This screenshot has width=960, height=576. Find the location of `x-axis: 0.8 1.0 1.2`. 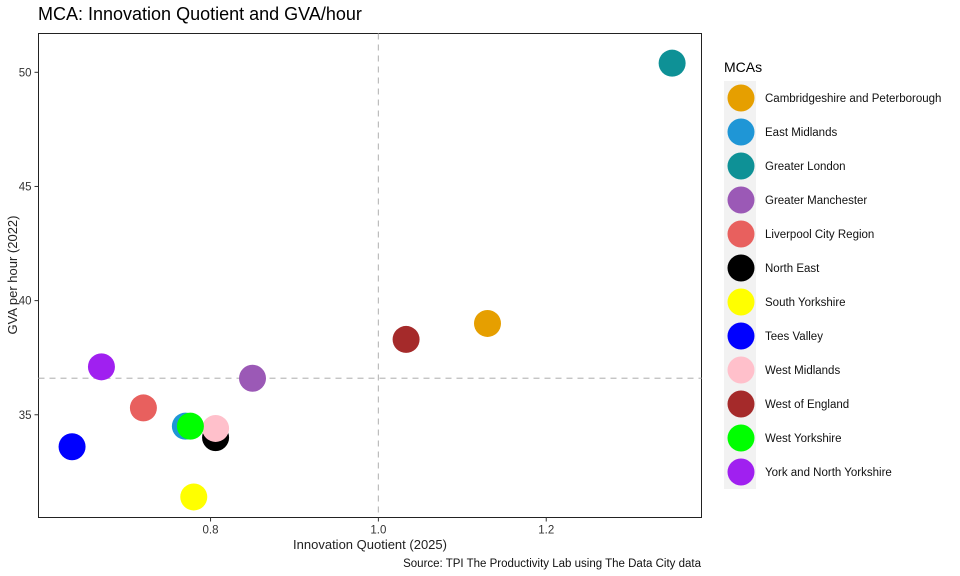

x-axis: 0.8 1.0 1.2 is located at coordinates (378, 527).